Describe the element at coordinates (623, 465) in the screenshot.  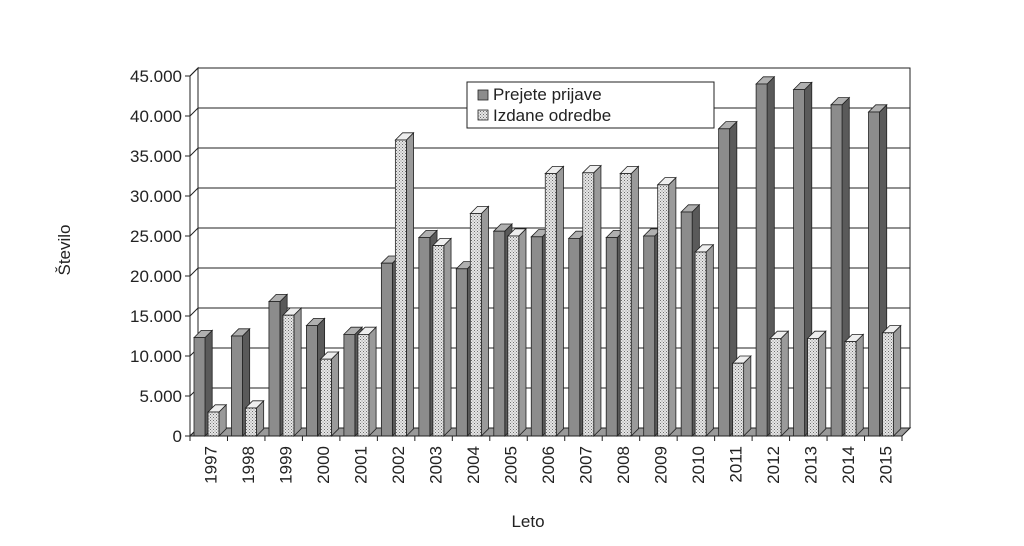
I see `x-tick-label: 2008` at that location.